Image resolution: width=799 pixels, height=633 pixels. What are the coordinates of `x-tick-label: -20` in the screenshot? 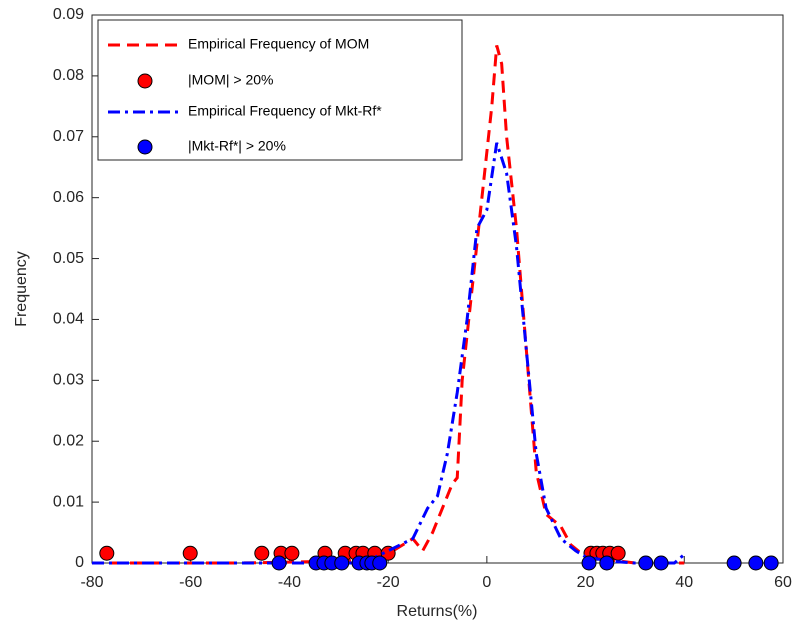 It's located at (388, 582).